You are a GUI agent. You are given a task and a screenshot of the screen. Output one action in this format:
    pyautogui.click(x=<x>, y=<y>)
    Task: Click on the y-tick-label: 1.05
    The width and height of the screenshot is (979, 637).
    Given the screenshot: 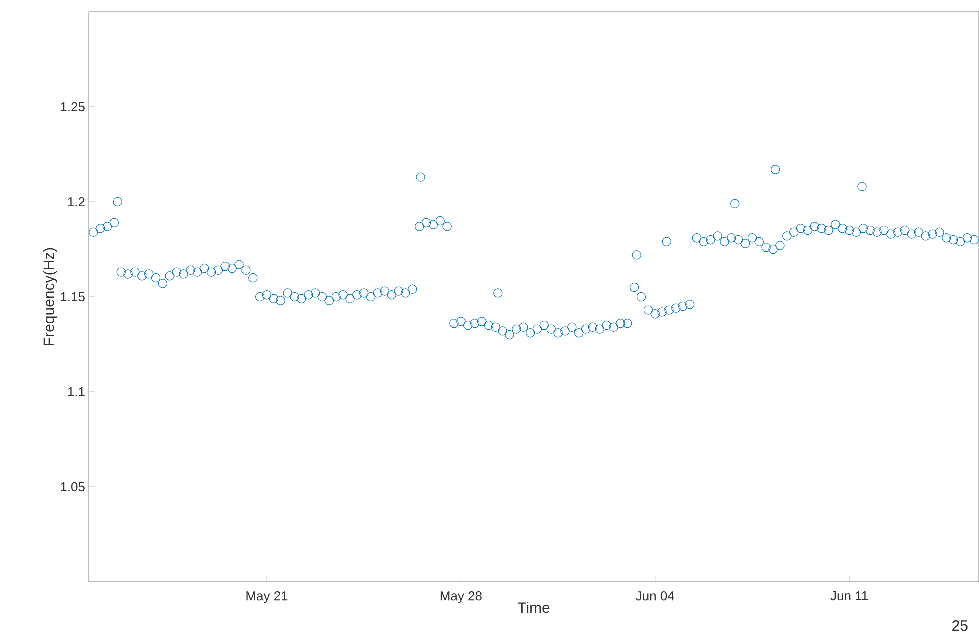 What is the action you would take?
    pyautogui.click(x=73, y=487)
    